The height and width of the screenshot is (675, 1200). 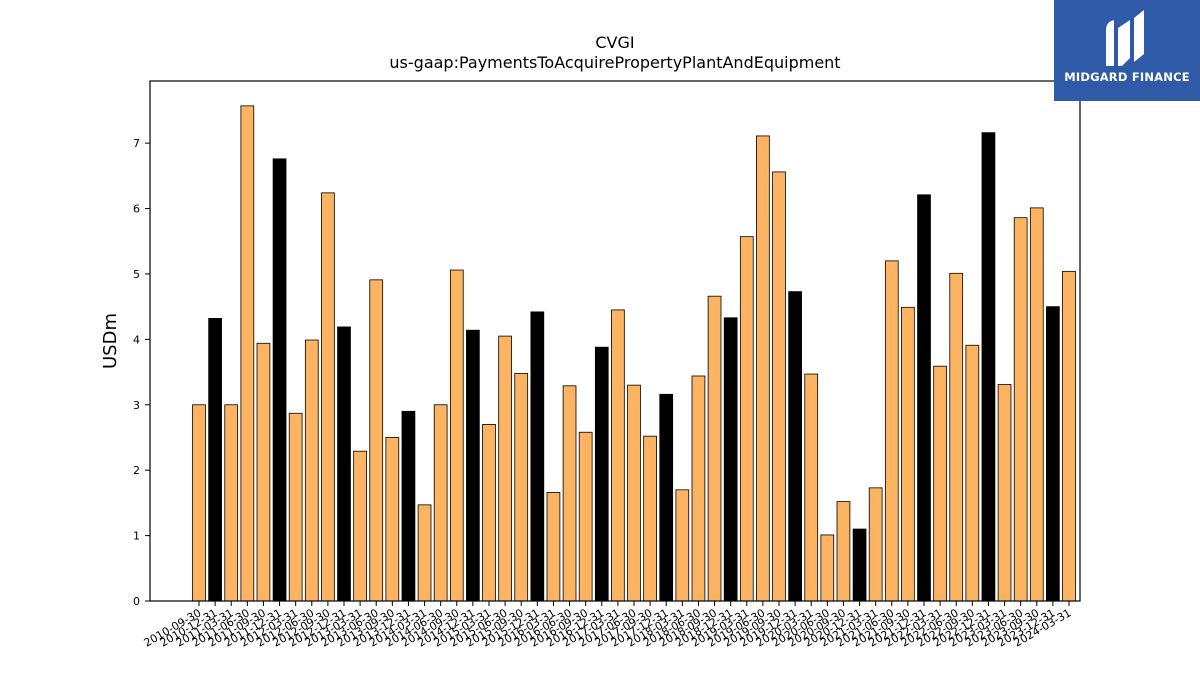 What do you see at coordinates (136, 209) in the screenshot?
I see `y-tick-label: 6` at bounding box center [136, 209].